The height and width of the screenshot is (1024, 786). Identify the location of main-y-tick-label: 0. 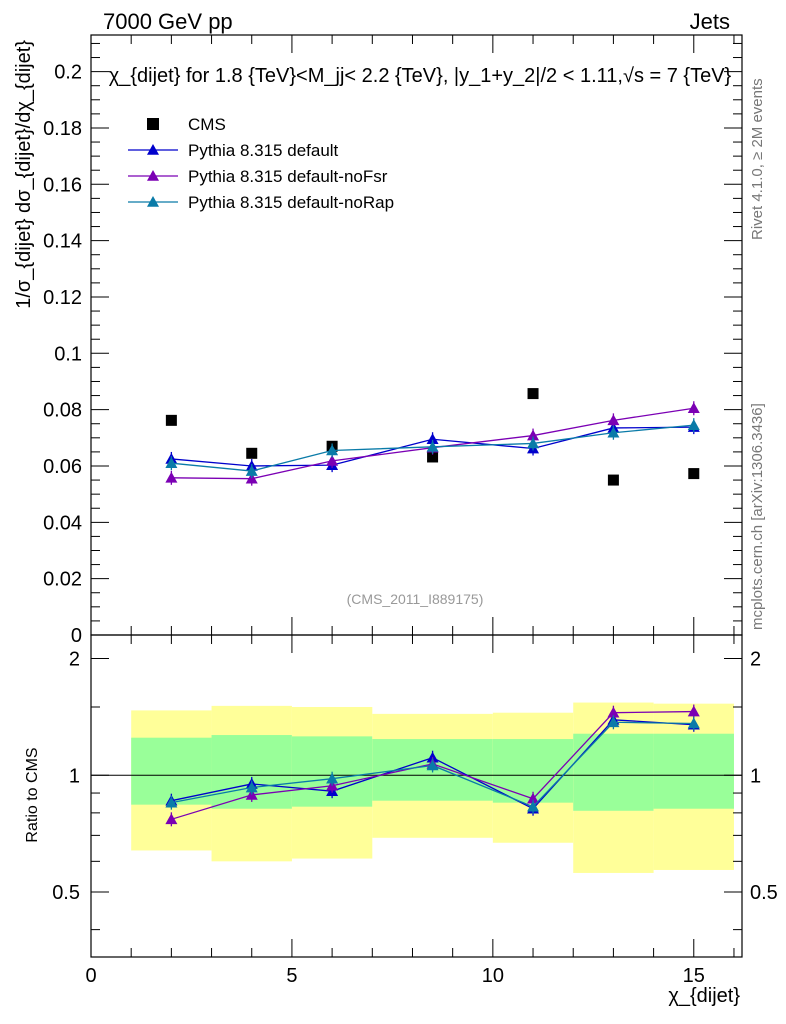
(76, 636).